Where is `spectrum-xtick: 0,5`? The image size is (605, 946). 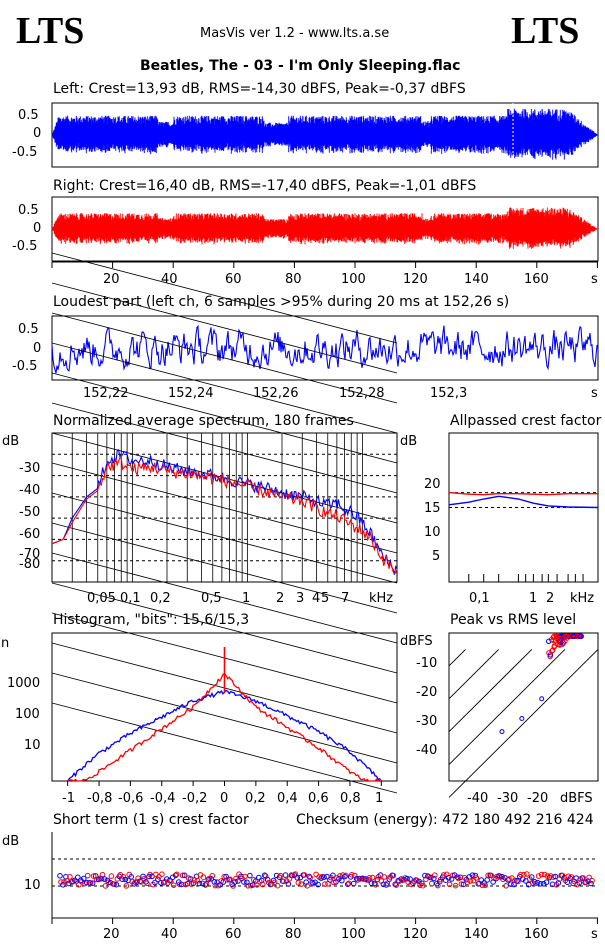 spectrum-xtick: 0,5 is located at coordinates (211, 598).